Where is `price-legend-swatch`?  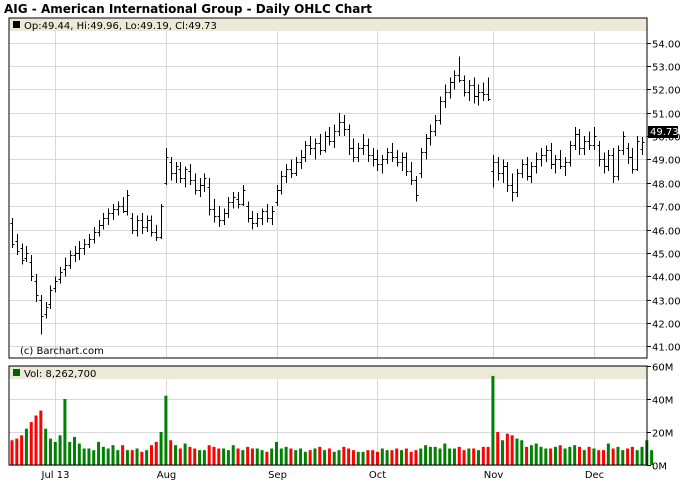
price-legend-swatch is located at coordinates (16, 24).